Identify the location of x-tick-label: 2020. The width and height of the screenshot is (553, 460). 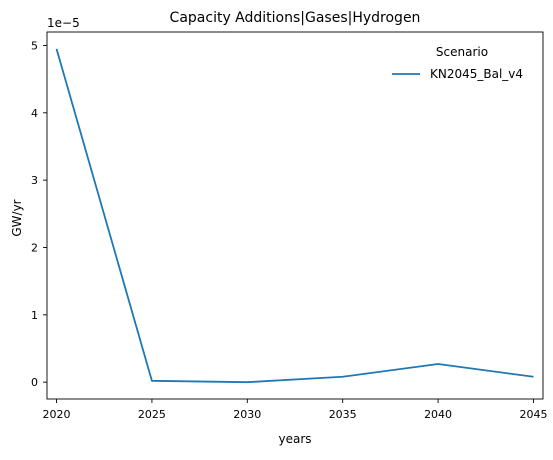
(57, 414).